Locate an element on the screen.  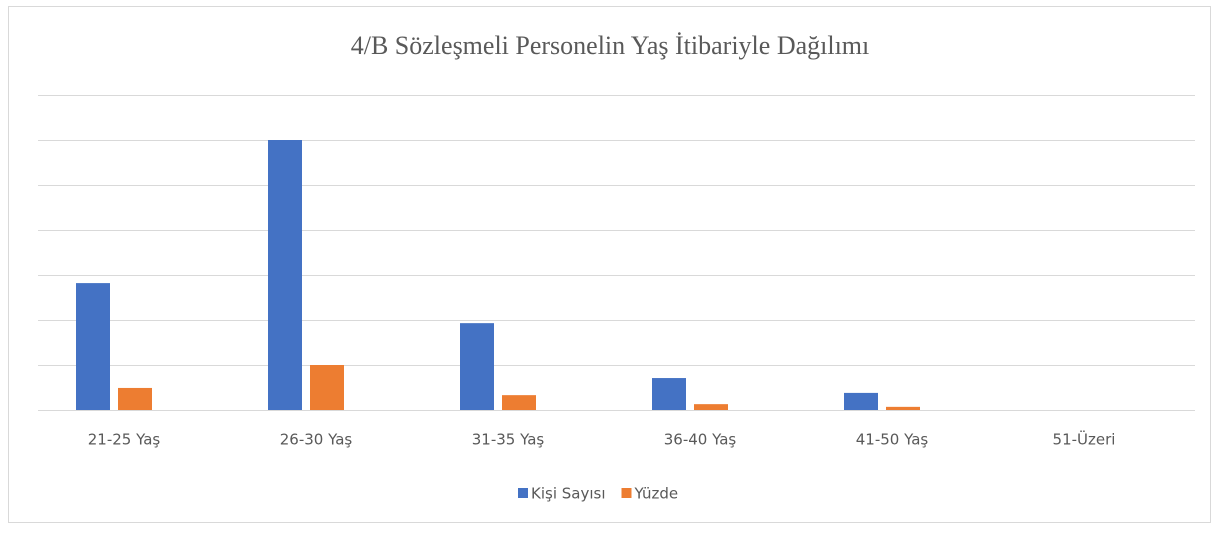
x-tick-label: 21-25 Yaş is located at coordinates (124, 440).